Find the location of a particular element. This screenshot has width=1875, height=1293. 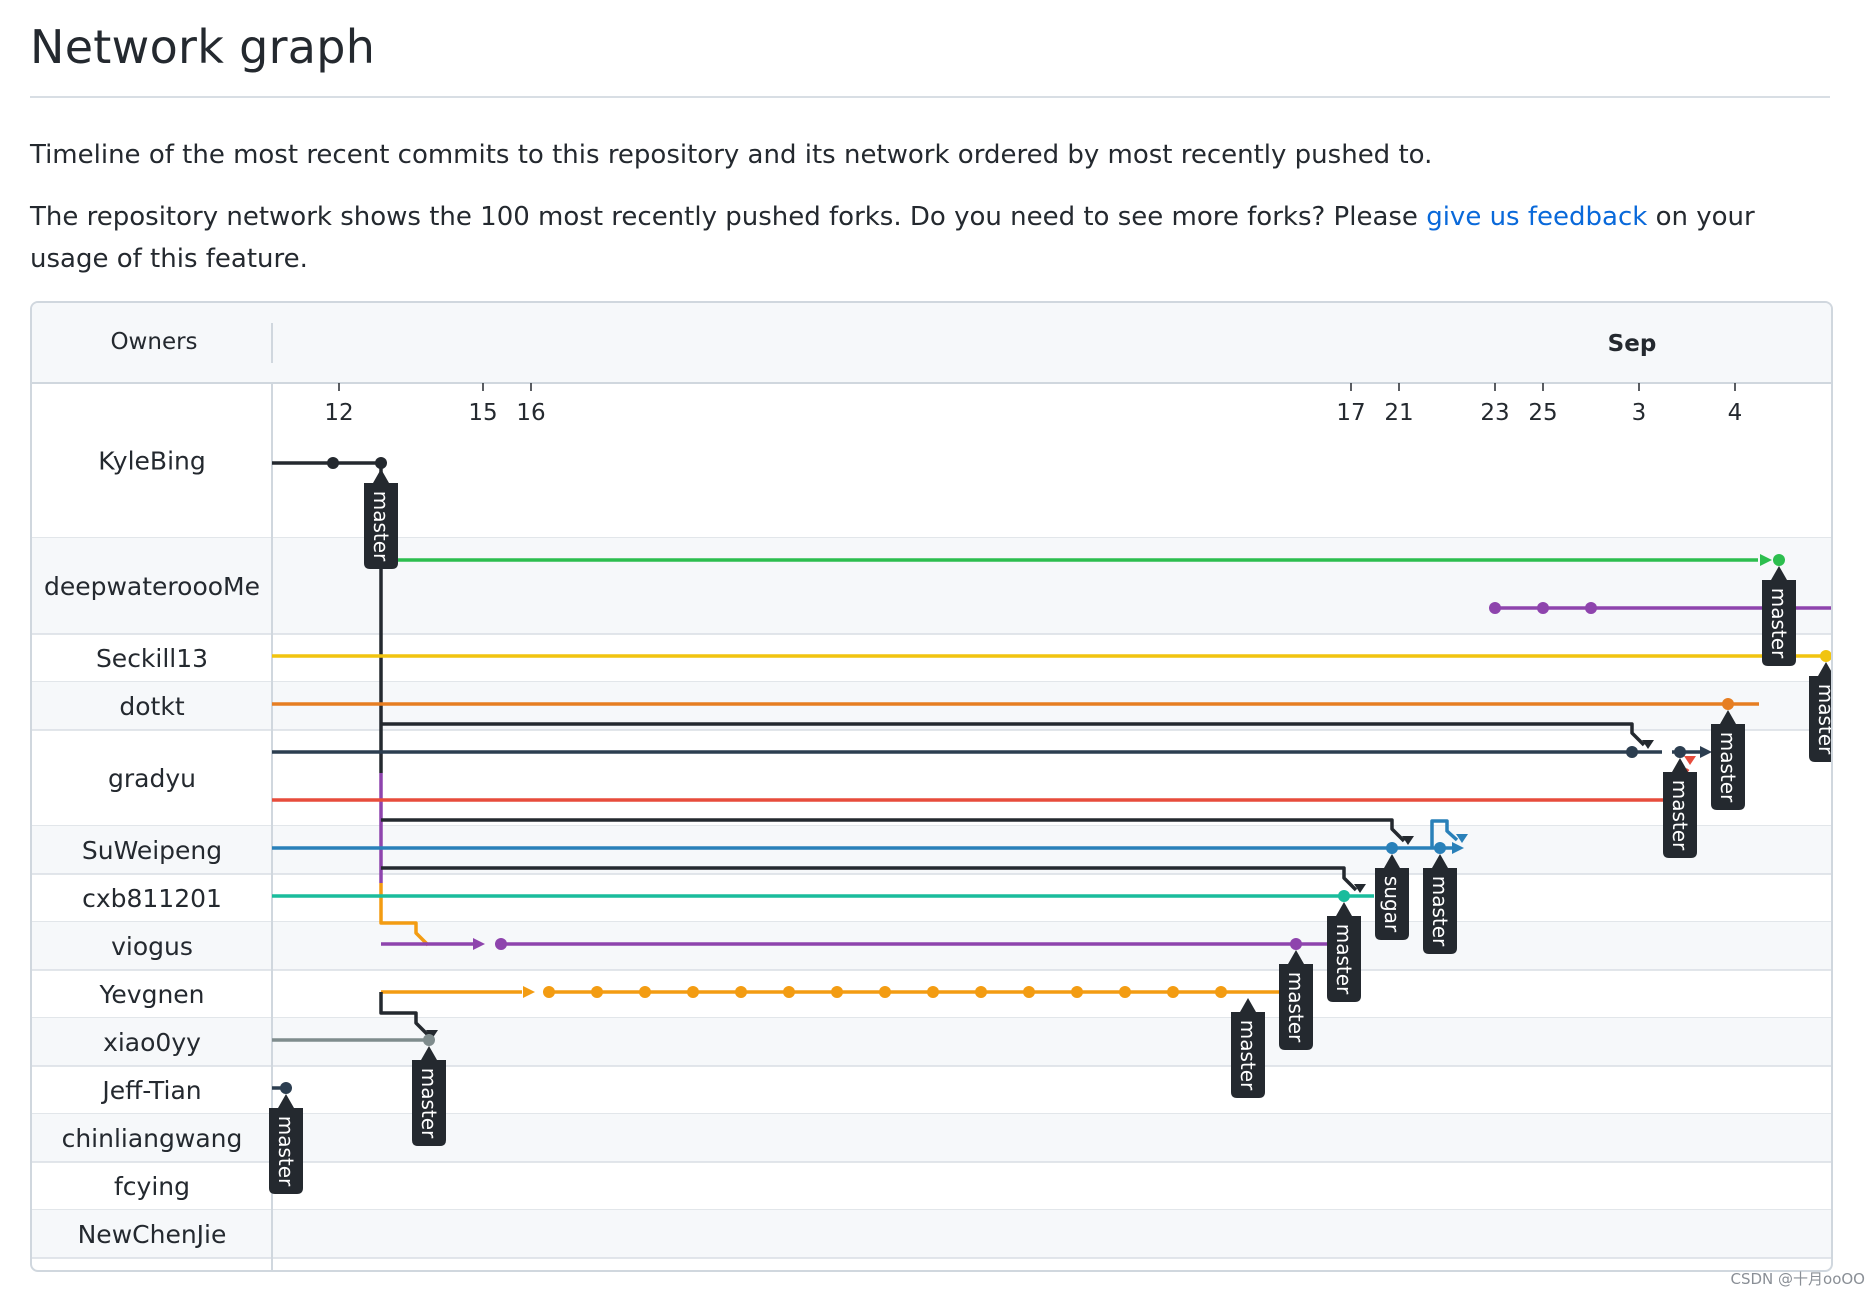

owner-label: Yevgnen is located at coordinates (151, 994).